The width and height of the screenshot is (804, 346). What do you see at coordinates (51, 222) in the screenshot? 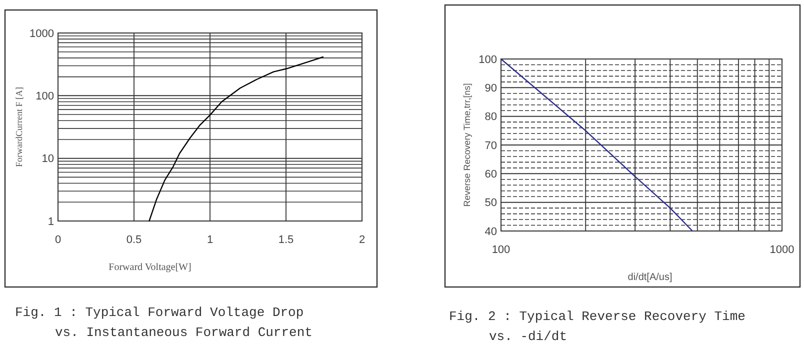
I see `y-tick-label: 1` at bounding box center [51, 222].